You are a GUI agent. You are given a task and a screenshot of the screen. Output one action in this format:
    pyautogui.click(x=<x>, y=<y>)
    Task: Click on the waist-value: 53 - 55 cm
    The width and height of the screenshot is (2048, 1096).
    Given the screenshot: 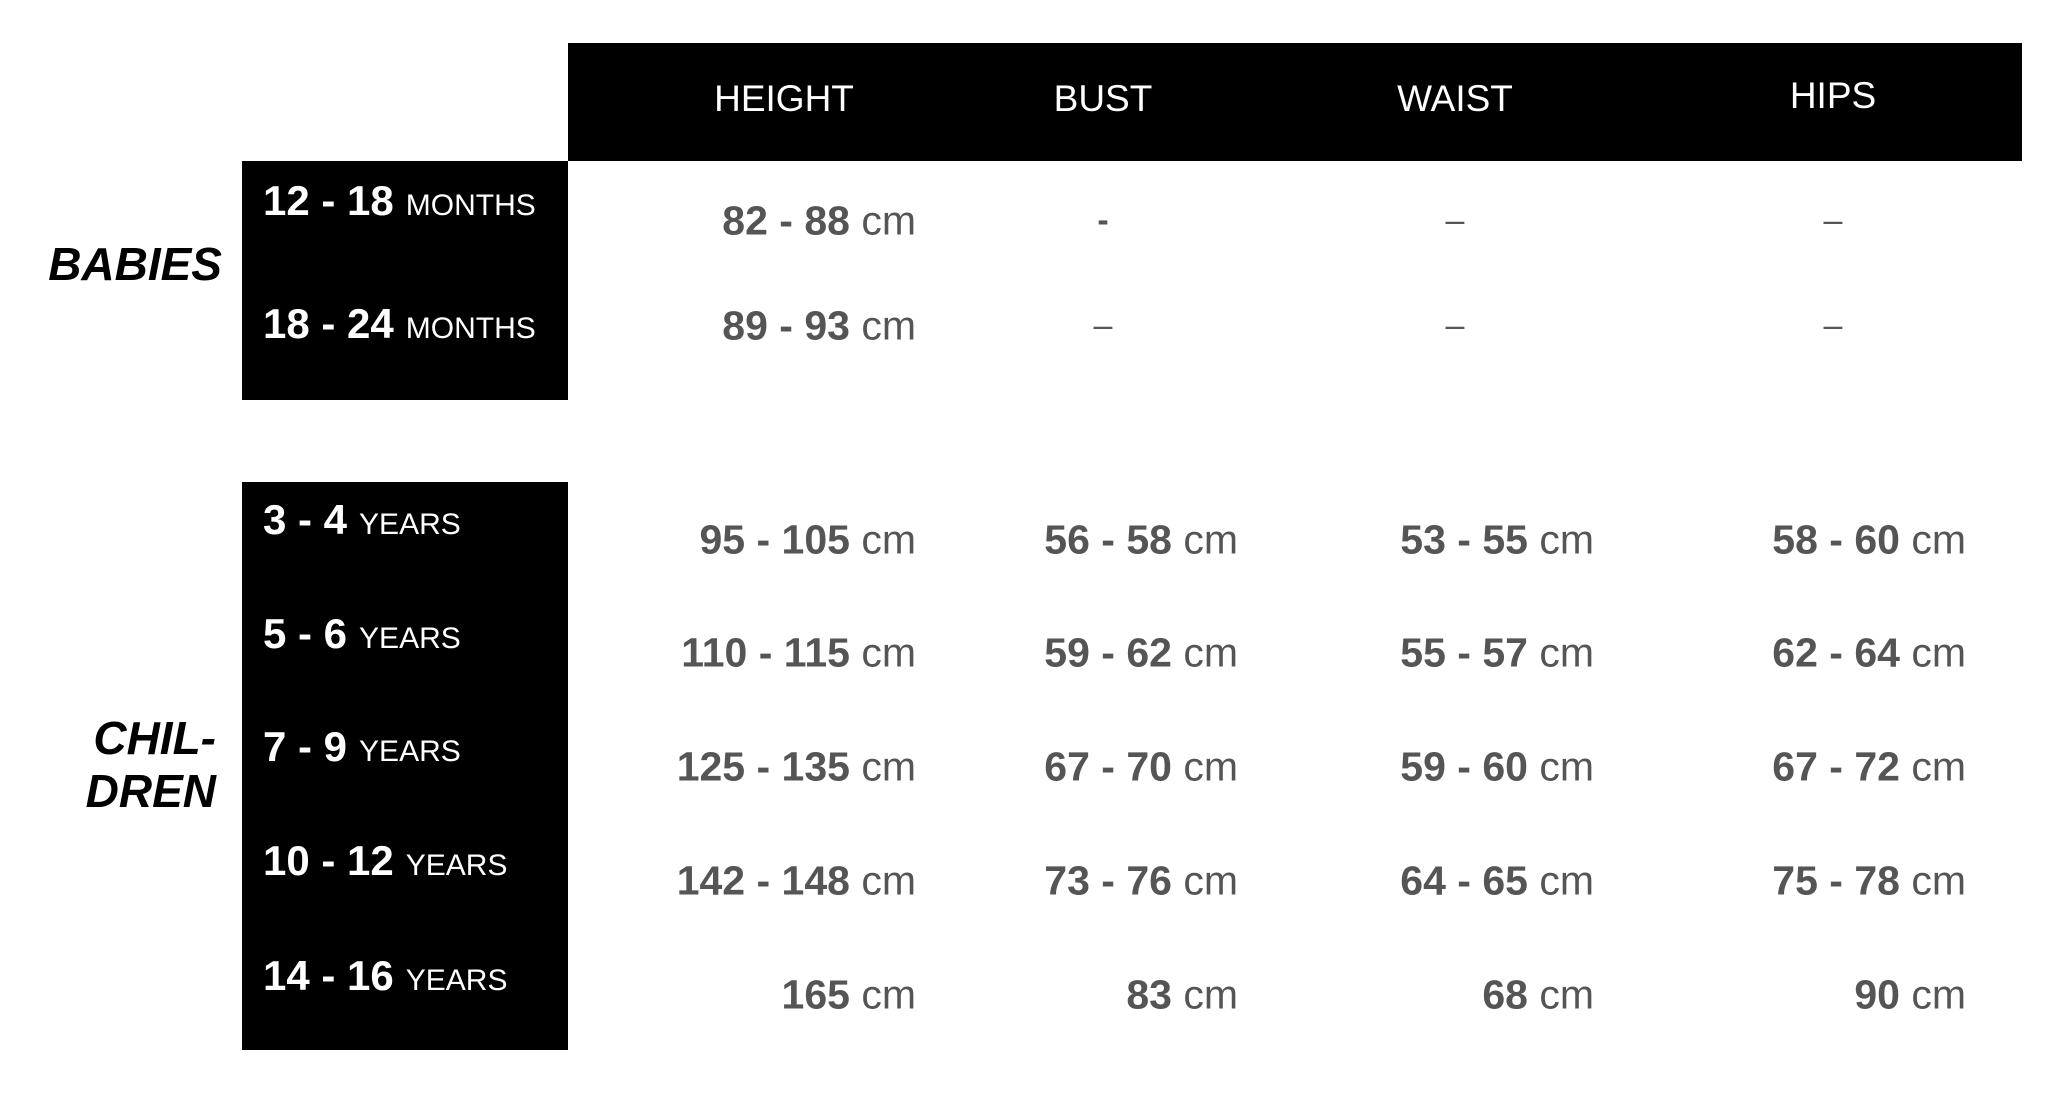 What is the action you would take?
    pyautogui.click(x=1497, y=540)
    